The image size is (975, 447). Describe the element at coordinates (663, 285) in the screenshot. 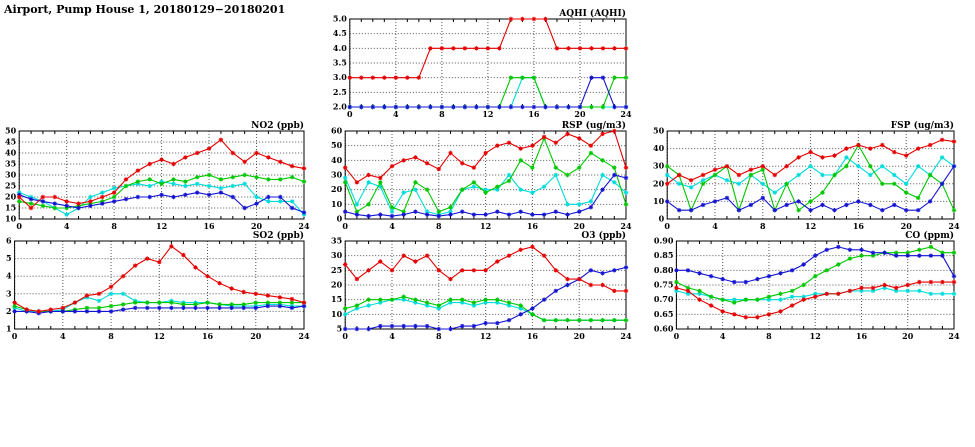

I see `svg-text: 0.75` at that location.